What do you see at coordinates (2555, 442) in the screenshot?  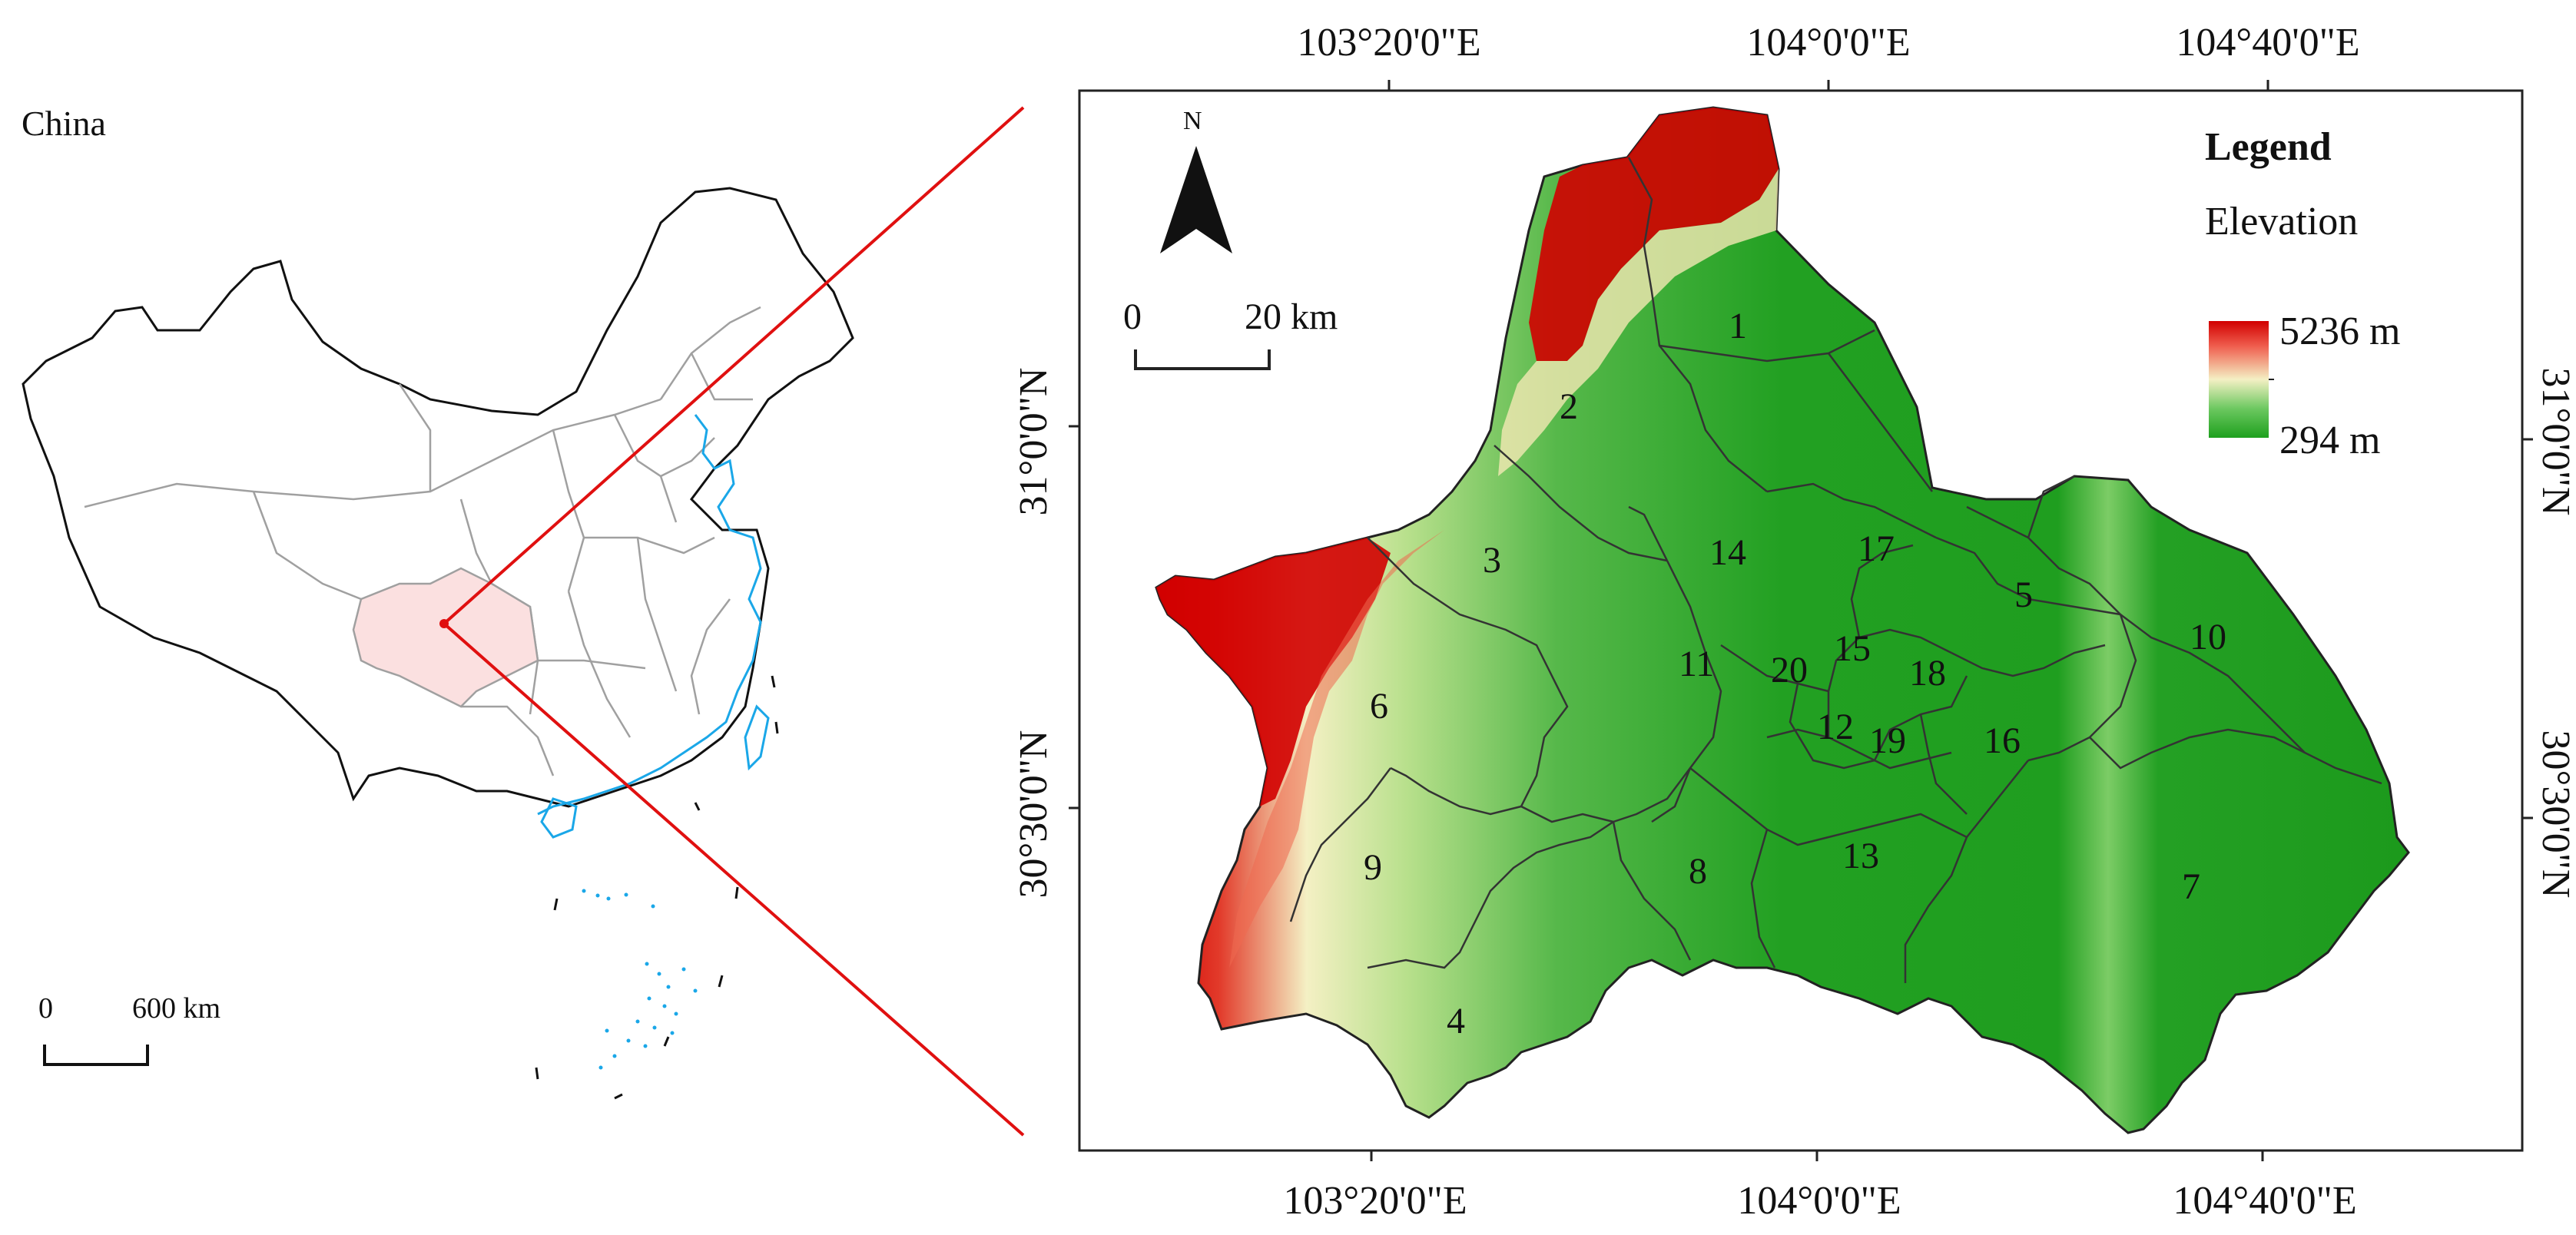 I see `right-axis-label-1: 31°0'0"N` at bounding box center [2555, 442].